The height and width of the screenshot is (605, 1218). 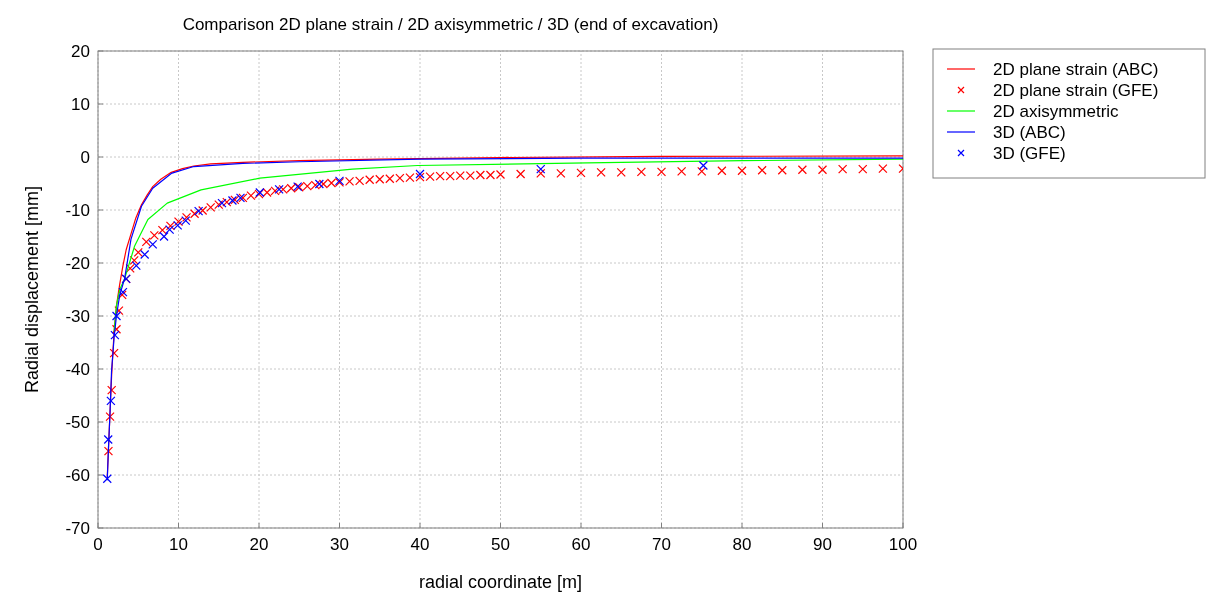 I want to click on y-tick-label: 0, so click(x=85, y=157).